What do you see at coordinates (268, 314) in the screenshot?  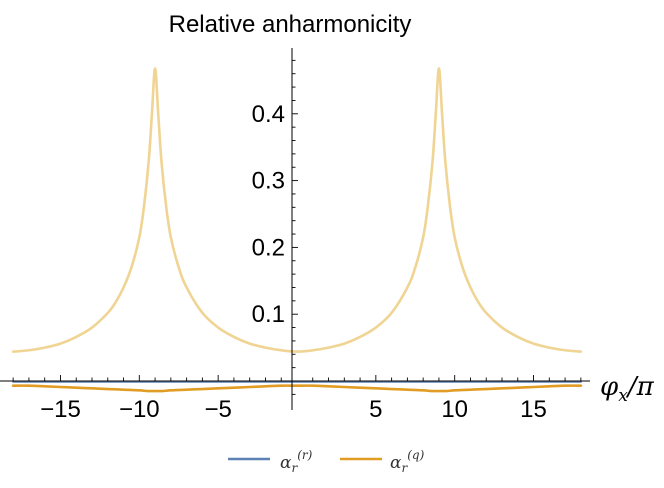 I see `y-tick-label: 0.1` at bounding box center [268, 314].